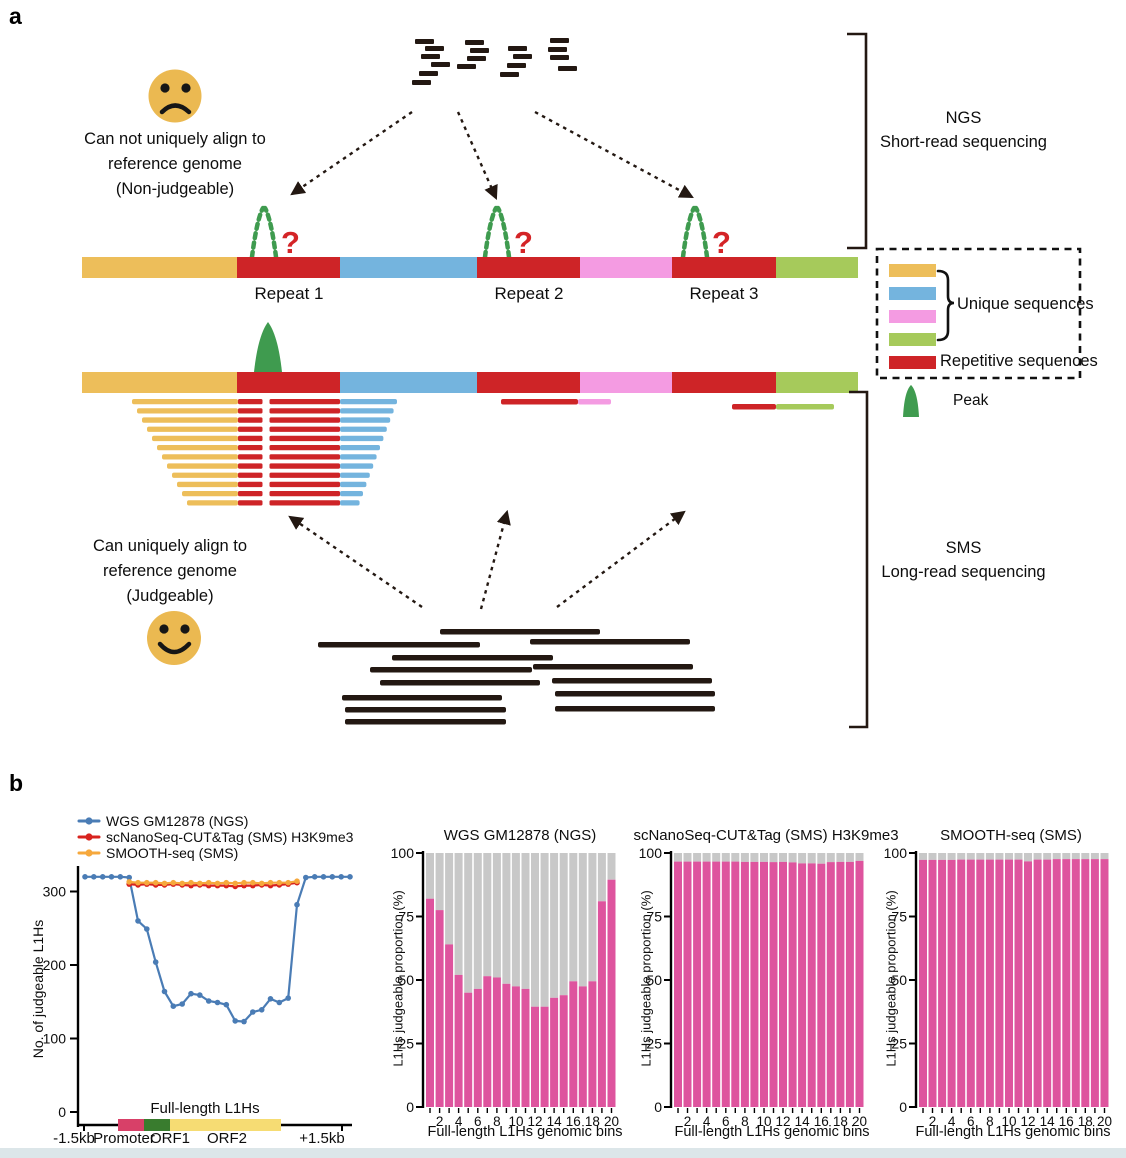 This screenshot has width=1126, height=1158. I want to click on legend-item-wgs: WGS GM12878 (NGS), so click(177, 821).